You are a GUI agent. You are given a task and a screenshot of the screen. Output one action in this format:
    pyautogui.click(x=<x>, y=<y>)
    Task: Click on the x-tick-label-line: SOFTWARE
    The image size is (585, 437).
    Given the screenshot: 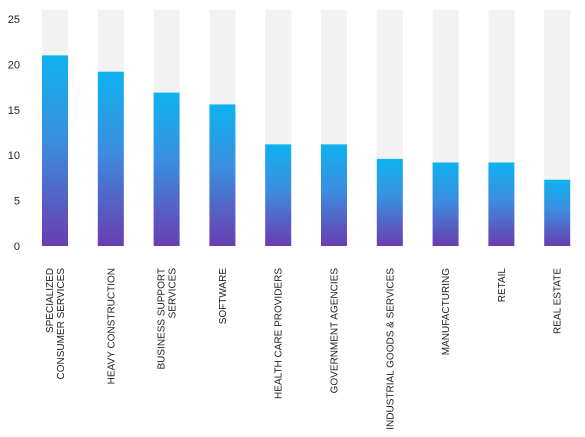 What is the action you would take?
    pyautogui.click(x=223, y=296)
    